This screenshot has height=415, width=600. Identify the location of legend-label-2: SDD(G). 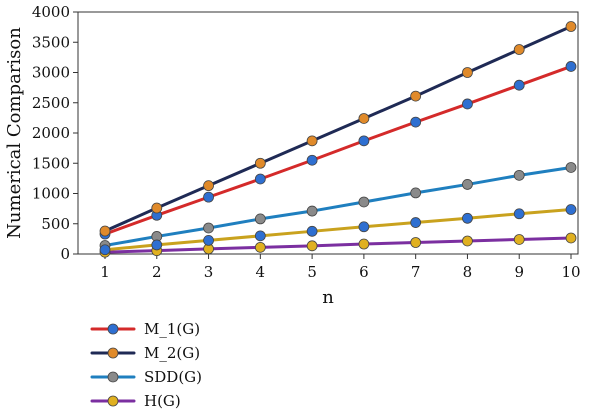
(173, 377).